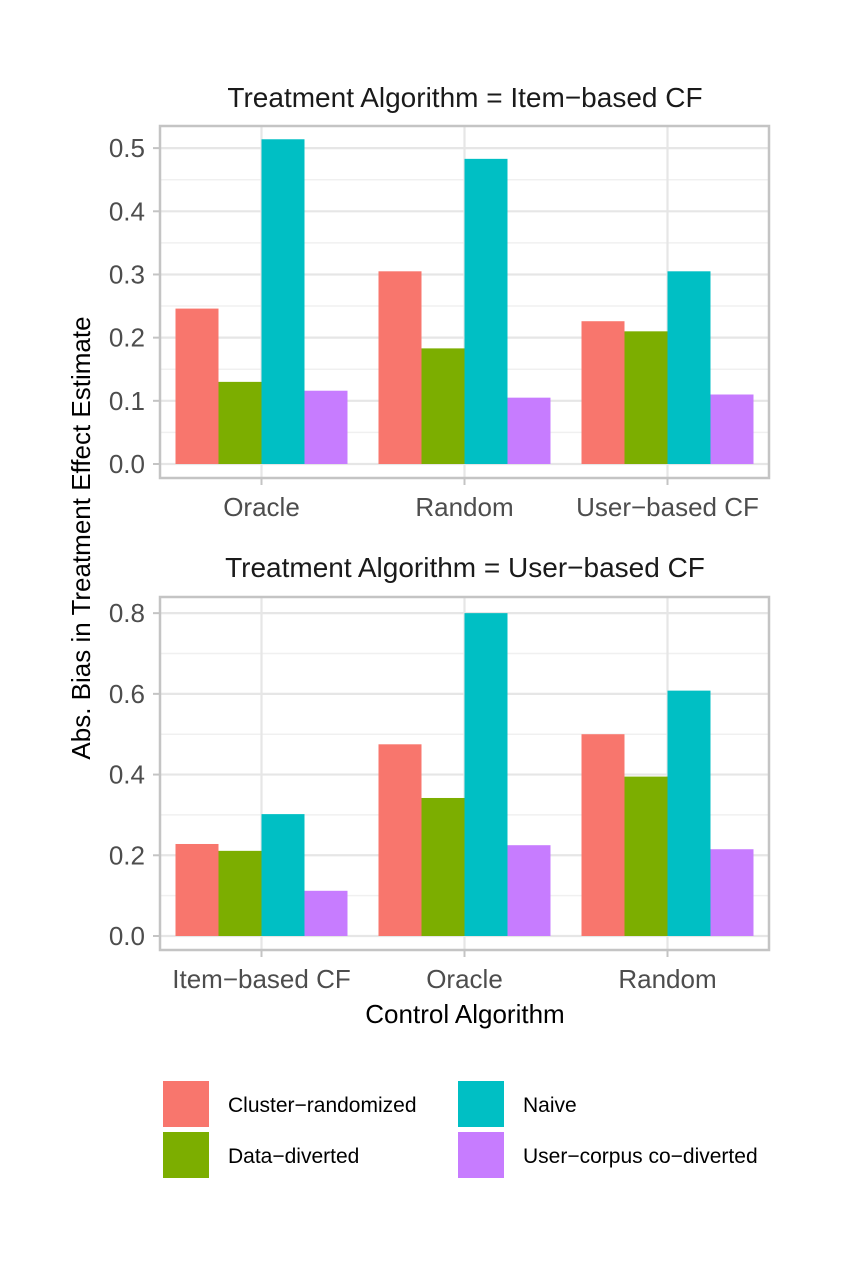  I want to click on legend-label-naive: Naive, so click(550, 1105).